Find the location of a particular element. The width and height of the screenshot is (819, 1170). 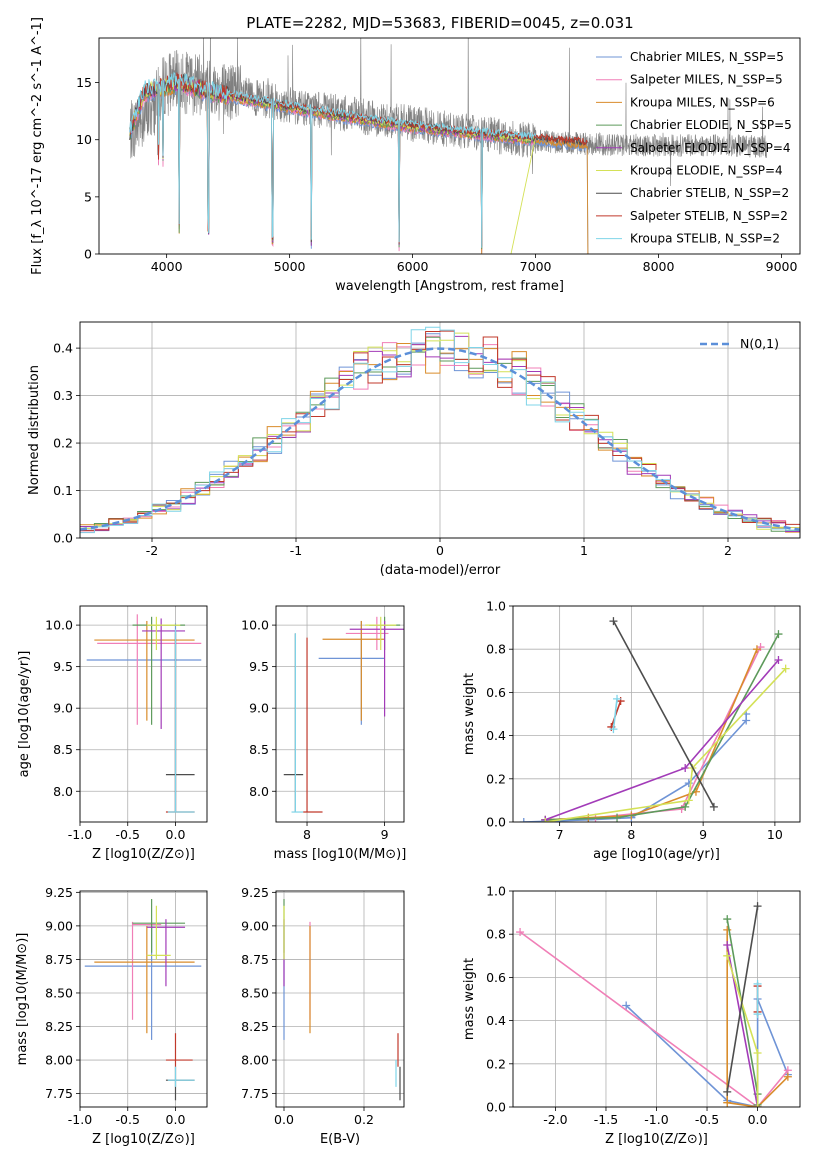

legend-label: Chabrier STELIB, N_SSP=2 is located at coordinates (709, 193).